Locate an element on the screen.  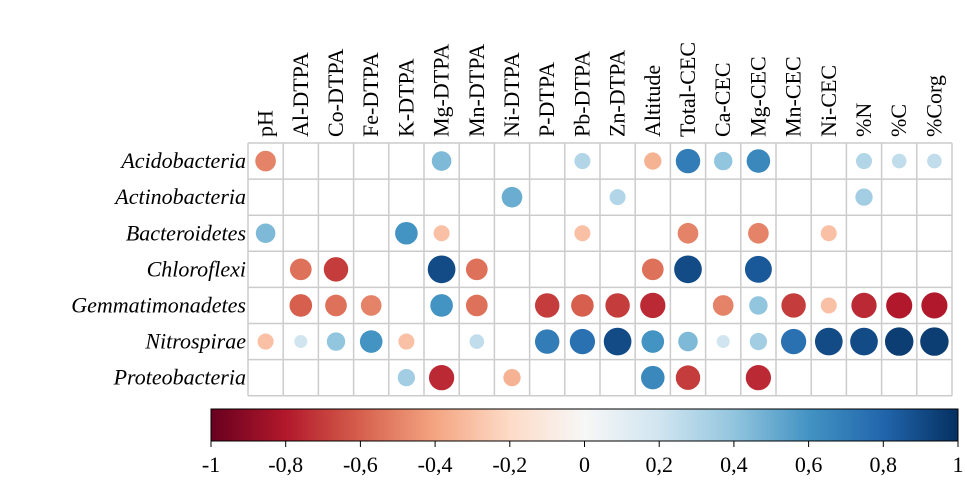
circle-nitrospirae-pb-dtpa is located at coordinates (582, 341).